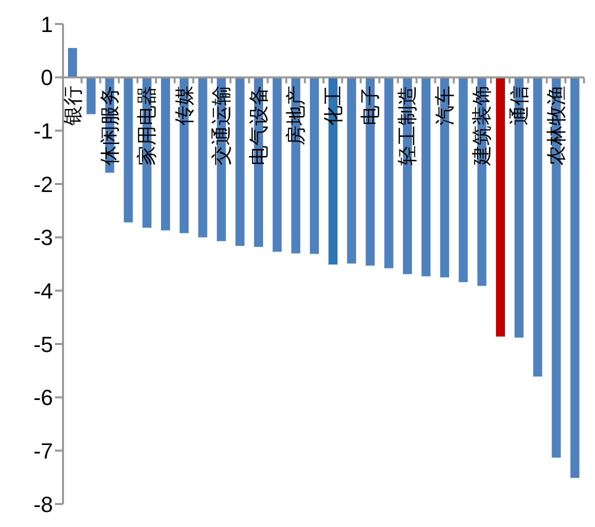 Image resolution: width=595 pixels, height=527 pixels. I want to click on x-tick-label: 汽车, so click(444, 105).